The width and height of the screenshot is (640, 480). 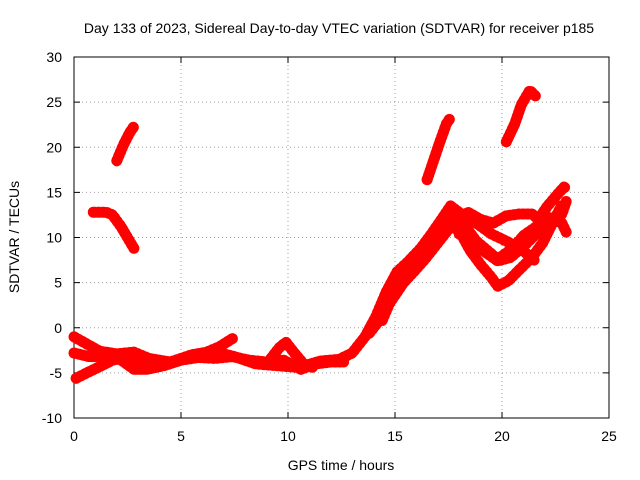 I want to click on y-tick-label: 20, so click(x=54, y=147).